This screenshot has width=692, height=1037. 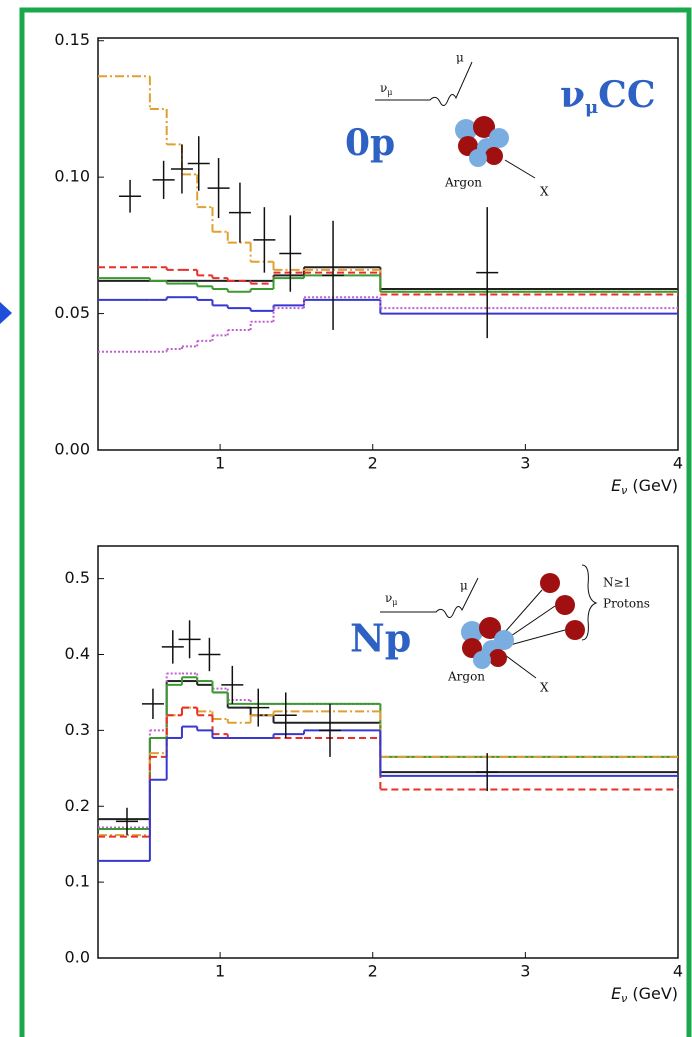 What do you see at coordinates (77, 881) in the screenshot?
I see `y-tick-label: 0.1` at bounding box center [77, 881].